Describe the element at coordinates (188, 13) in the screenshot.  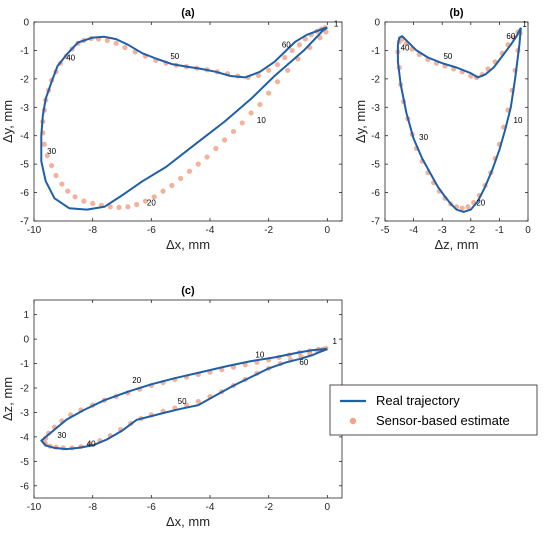
I see `panel-title: (a)` at that location.